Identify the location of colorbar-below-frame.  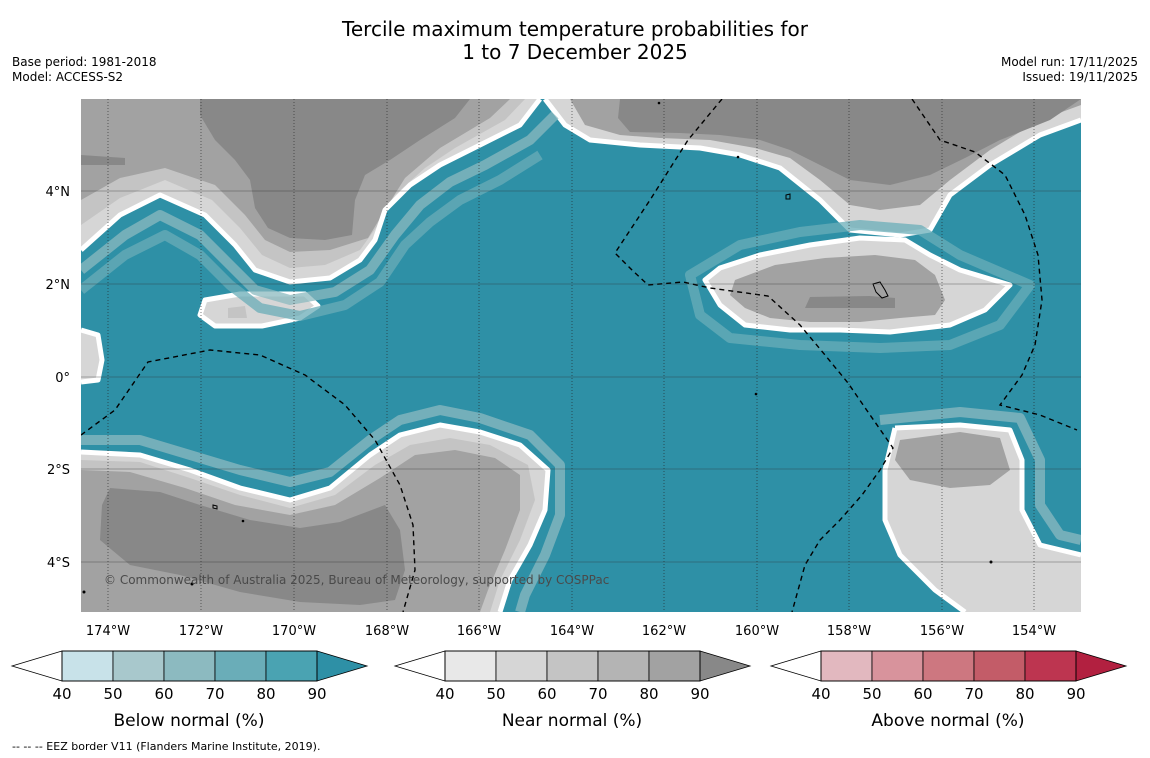
(189, 666).